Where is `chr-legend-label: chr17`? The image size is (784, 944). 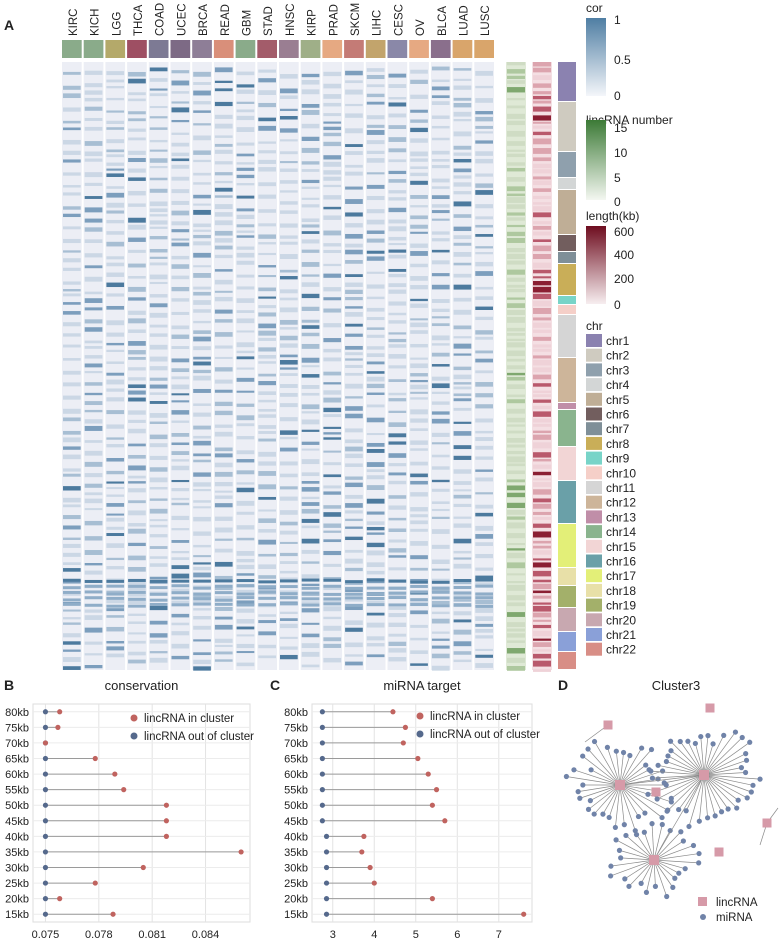 chr-legend-label: chr17 is located at coordinates (621, 576).